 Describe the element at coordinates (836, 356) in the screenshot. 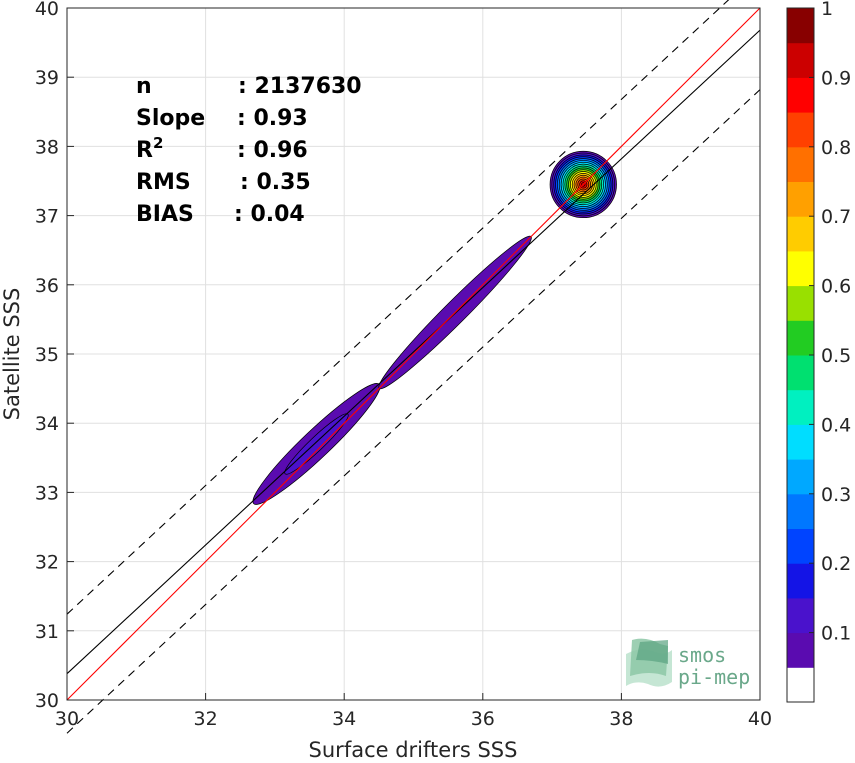

I see `colorbar-tick-label: 0.5` at that location.